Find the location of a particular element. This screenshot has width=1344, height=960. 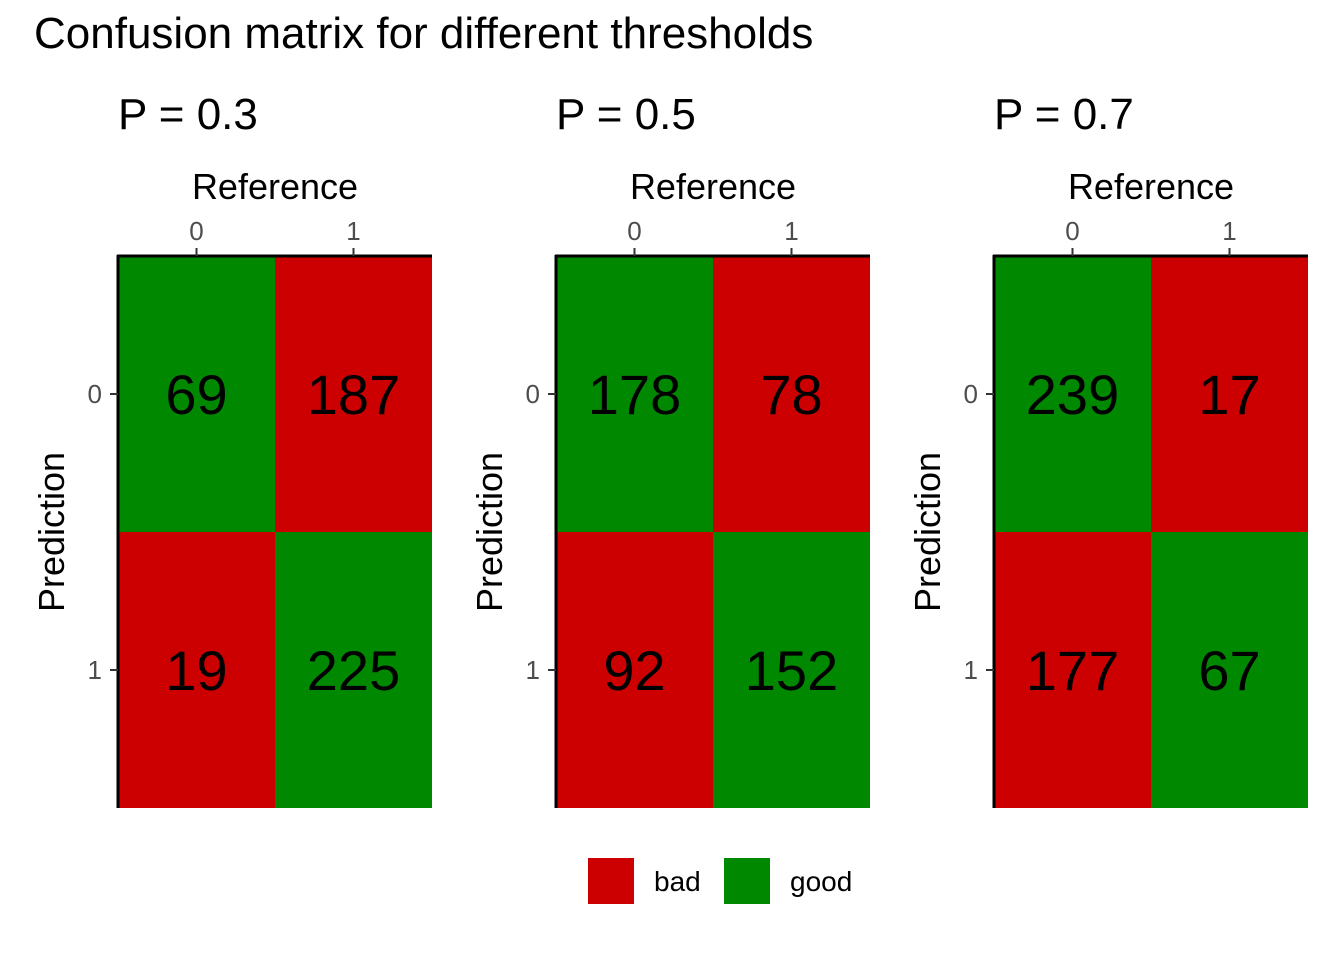

cell-value-label: 19 is located at coordinates (196, 670).